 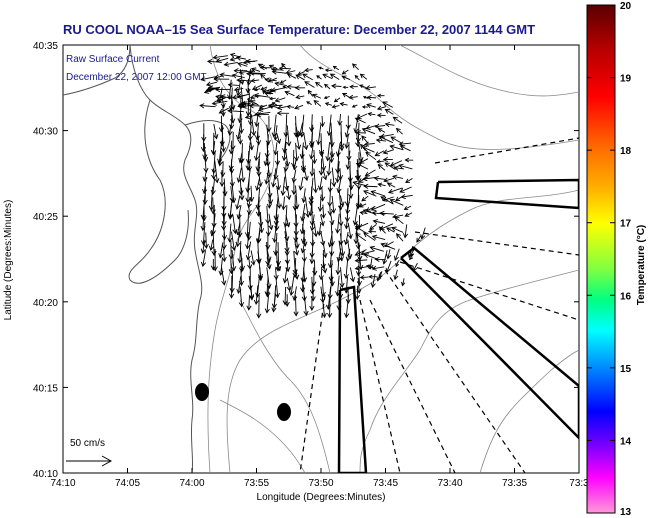 What do you see at coordinates (626, 369) in the screenshot?
I see `colorbar-tick-label: 15` at bounding box center [626, 369].